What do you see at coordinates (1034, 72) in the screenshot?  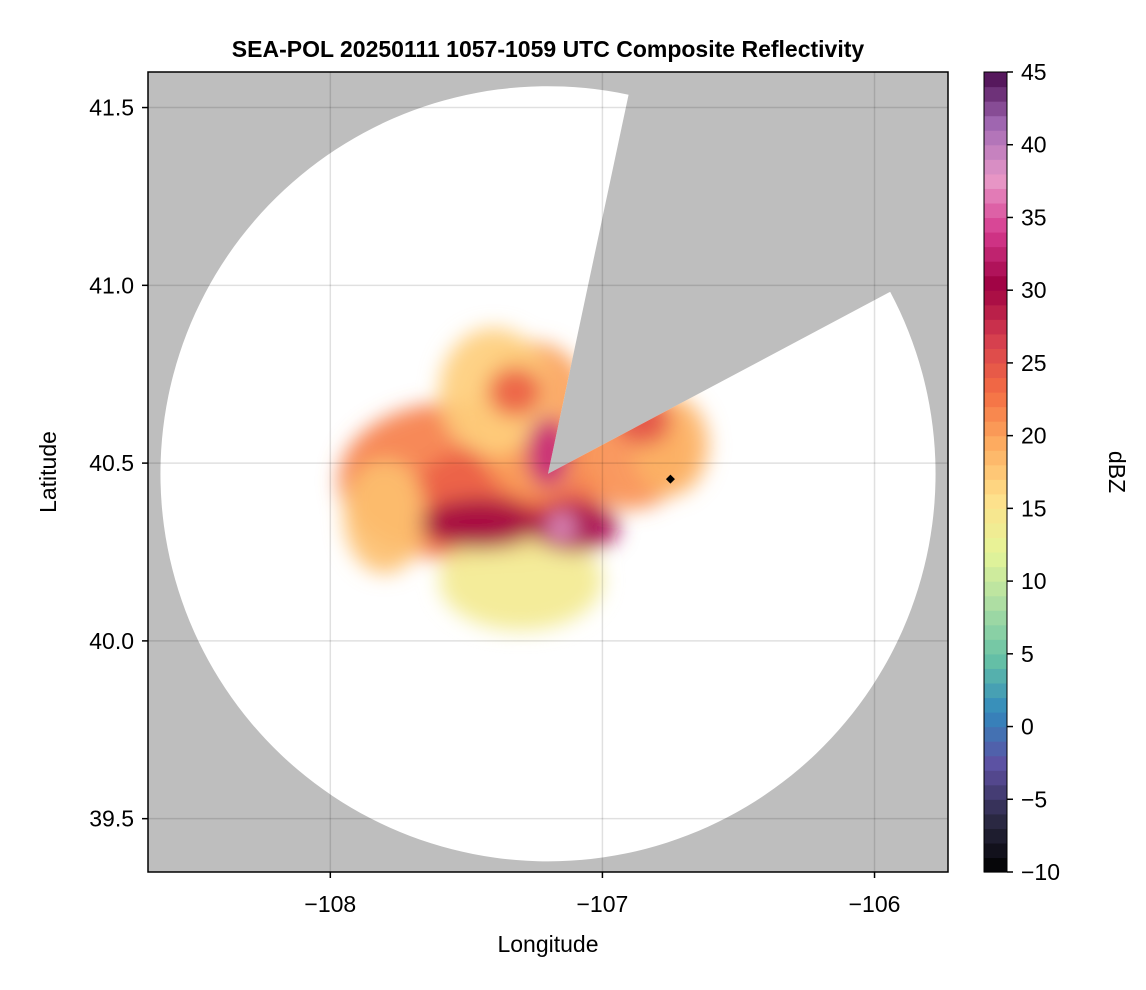 I see `colorbar-tick-label: 45` at bounding box center [1034, 72].